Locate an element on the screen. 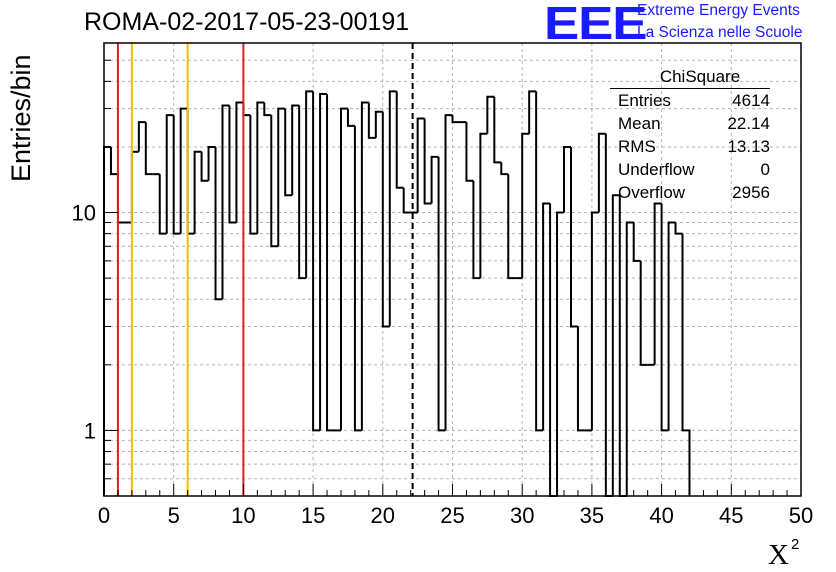 This screenshot has height=572, width=836. x-tick-label: 20 is located at coordinates (383, 515).